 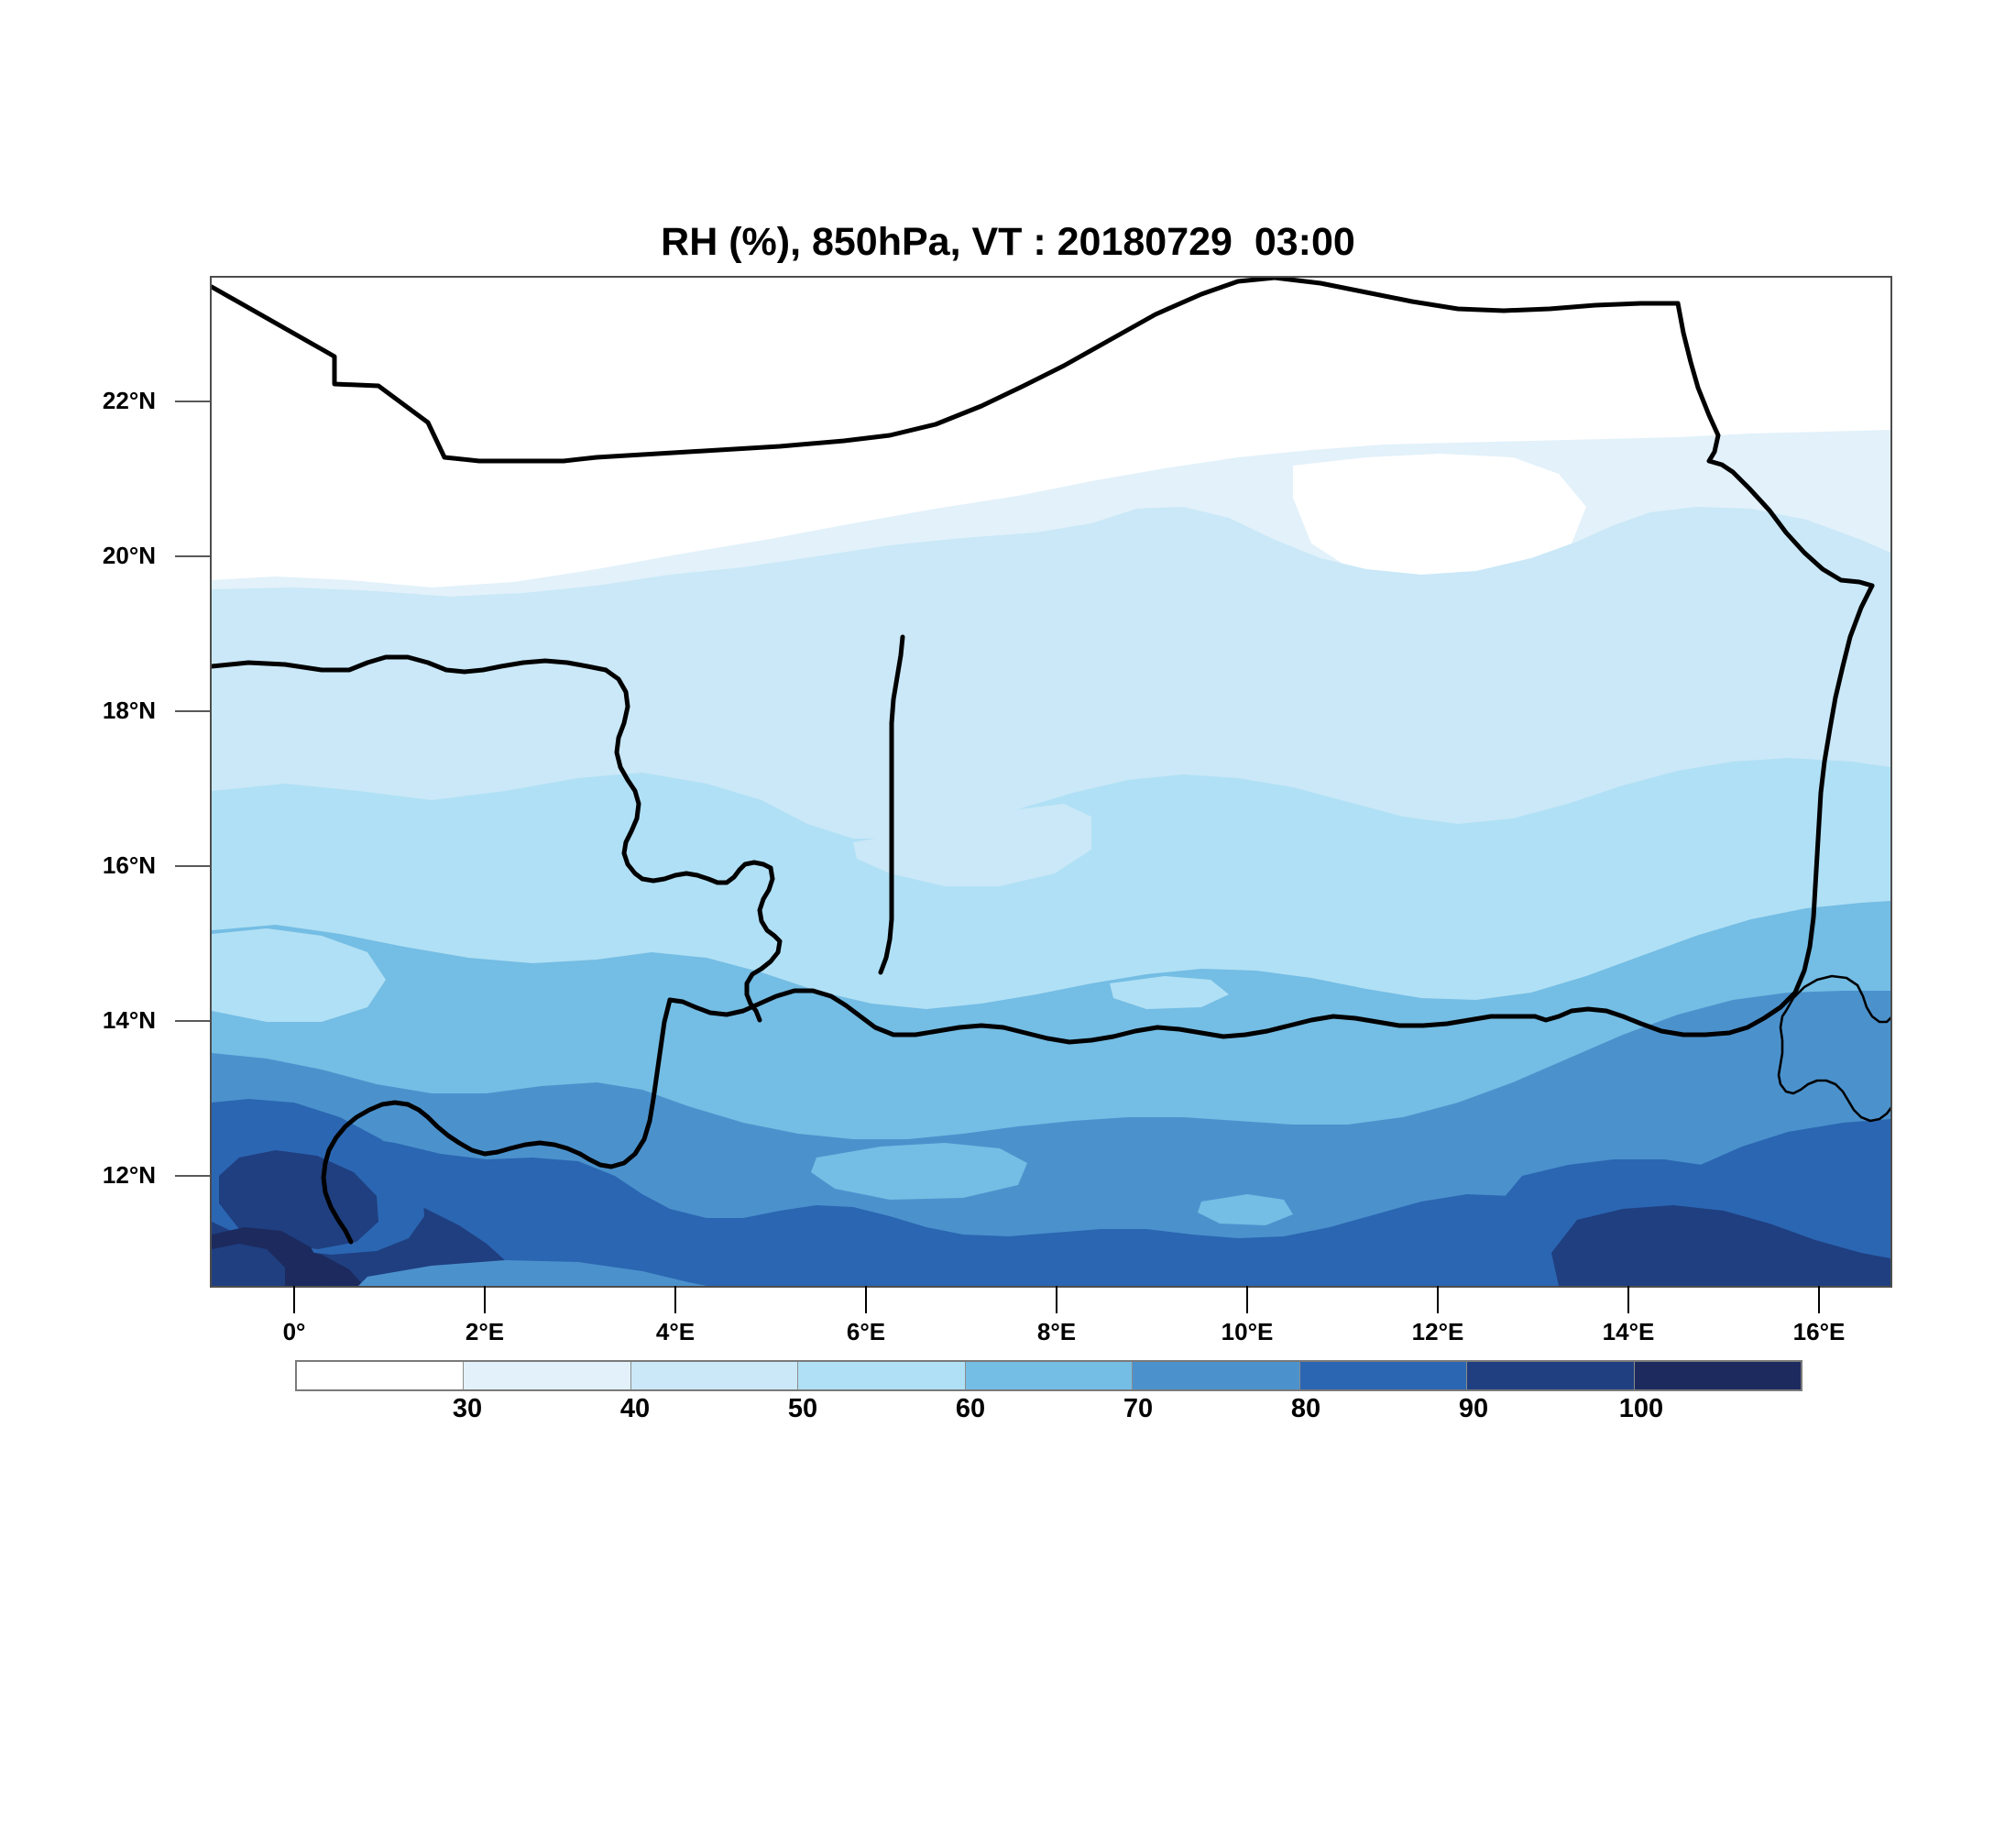 What do you see at coordinates (192, 1176) in the screenshot?
I see `ytick-mark-12N` at bounding box center [192, 1176].